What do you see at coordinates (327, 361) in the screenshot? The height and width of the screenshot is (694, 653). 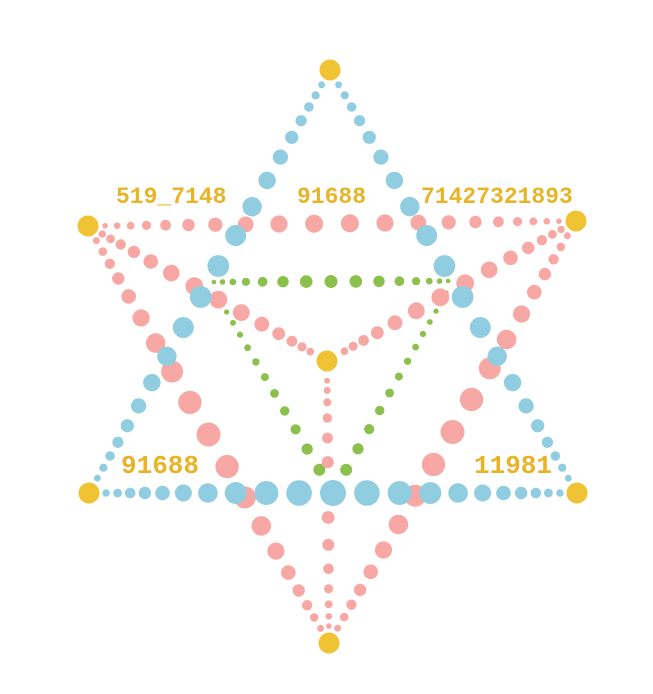 I see `vertex-dot-center` at bounding box center [327, 361].